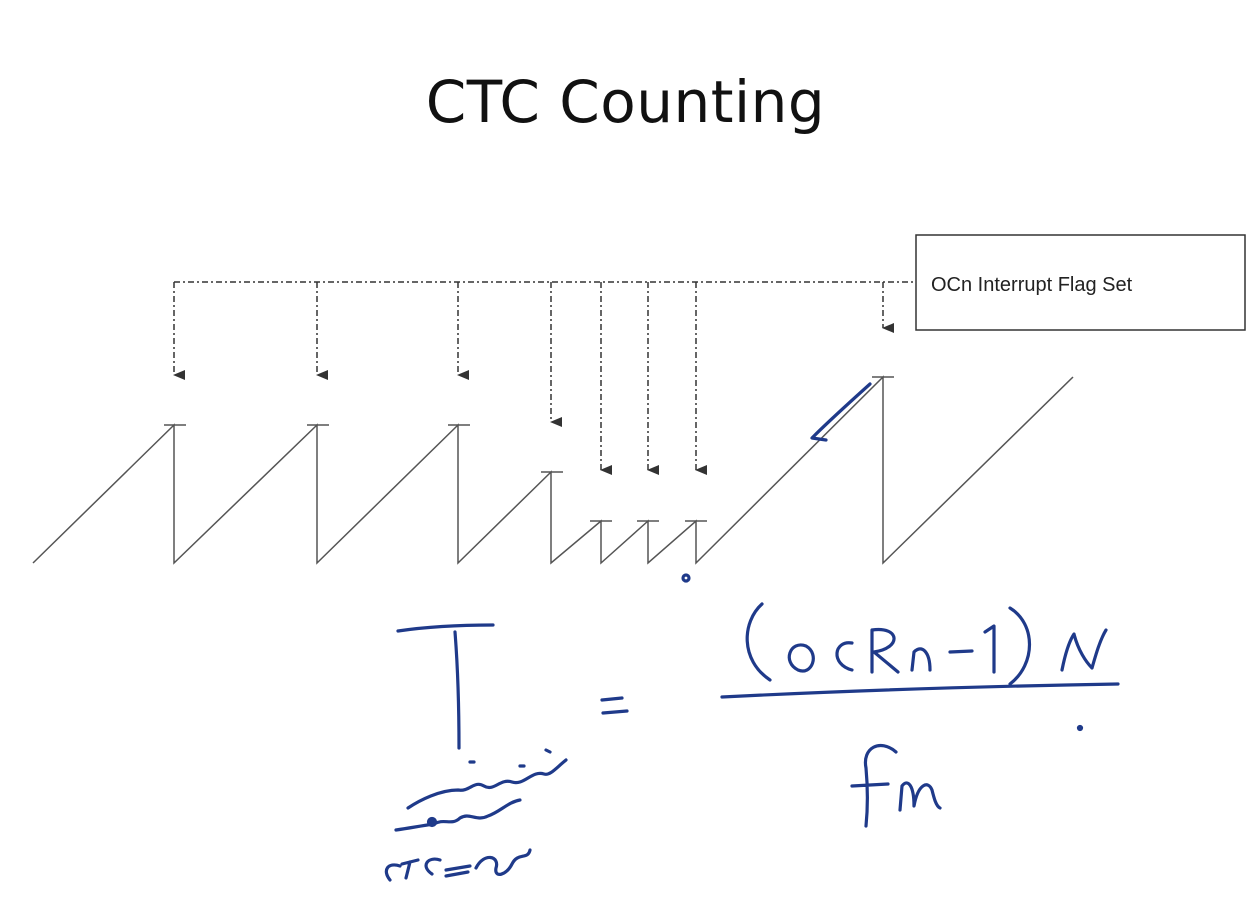 Image resolution: width=1251 pixels, height=906 pixels. I want to click on ink-letter-m, so click(920, 796).